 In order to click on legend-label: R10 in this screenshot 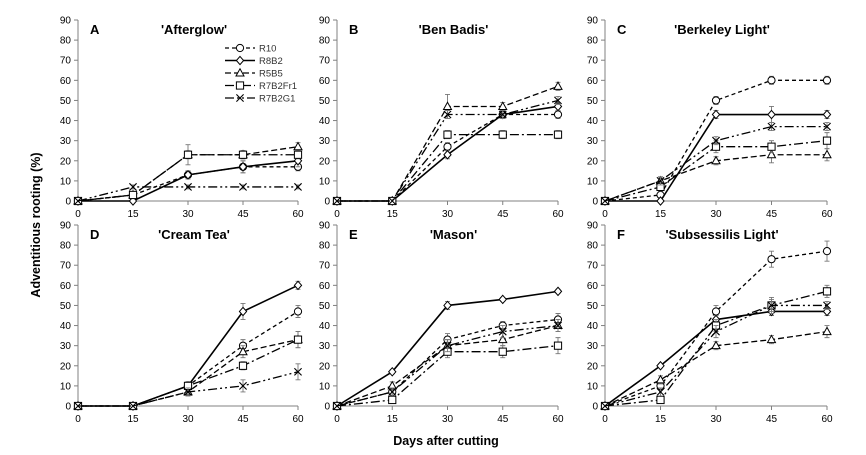, I will do `click(267, 49)`.